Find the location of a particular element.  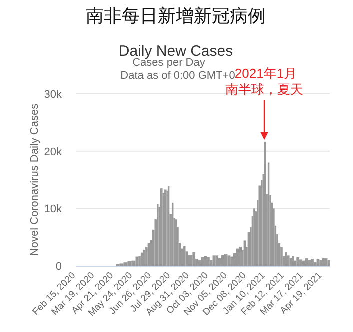

y-tick-label: 0 is located at coordinates (59, 267).